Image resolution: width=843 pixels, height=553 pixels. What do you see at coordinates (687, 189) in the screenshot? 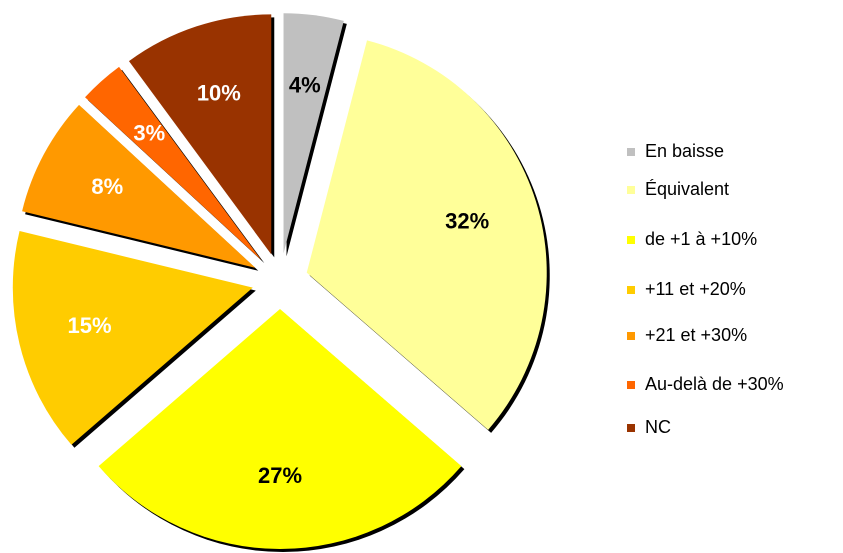
I see `legend-label: Équivalent` at bounding box center [687, 189].